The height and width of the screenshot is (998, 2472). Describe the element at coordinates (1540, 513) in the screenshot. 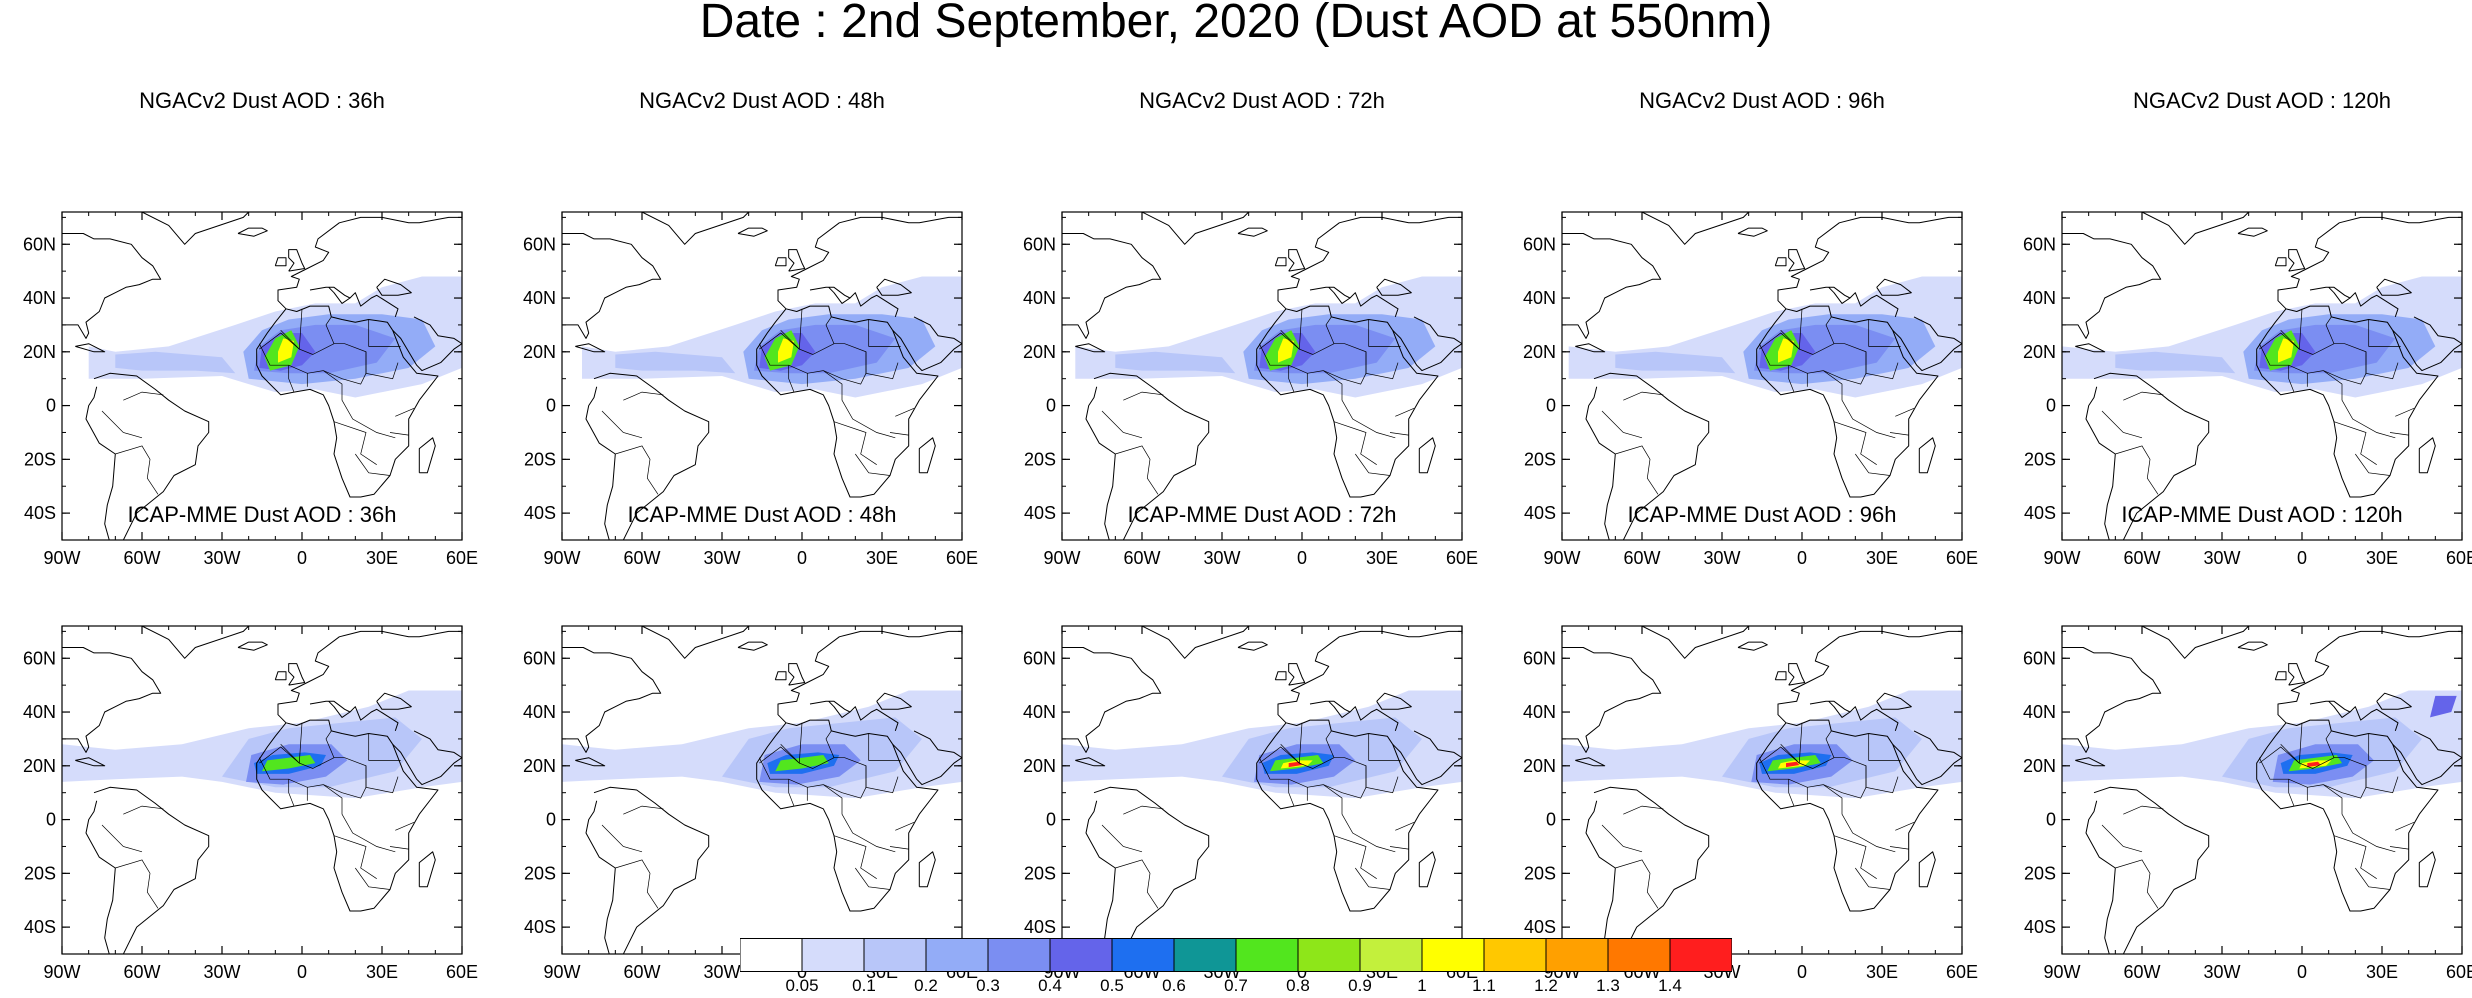

I see `y-tick-label: 40S` at that location.